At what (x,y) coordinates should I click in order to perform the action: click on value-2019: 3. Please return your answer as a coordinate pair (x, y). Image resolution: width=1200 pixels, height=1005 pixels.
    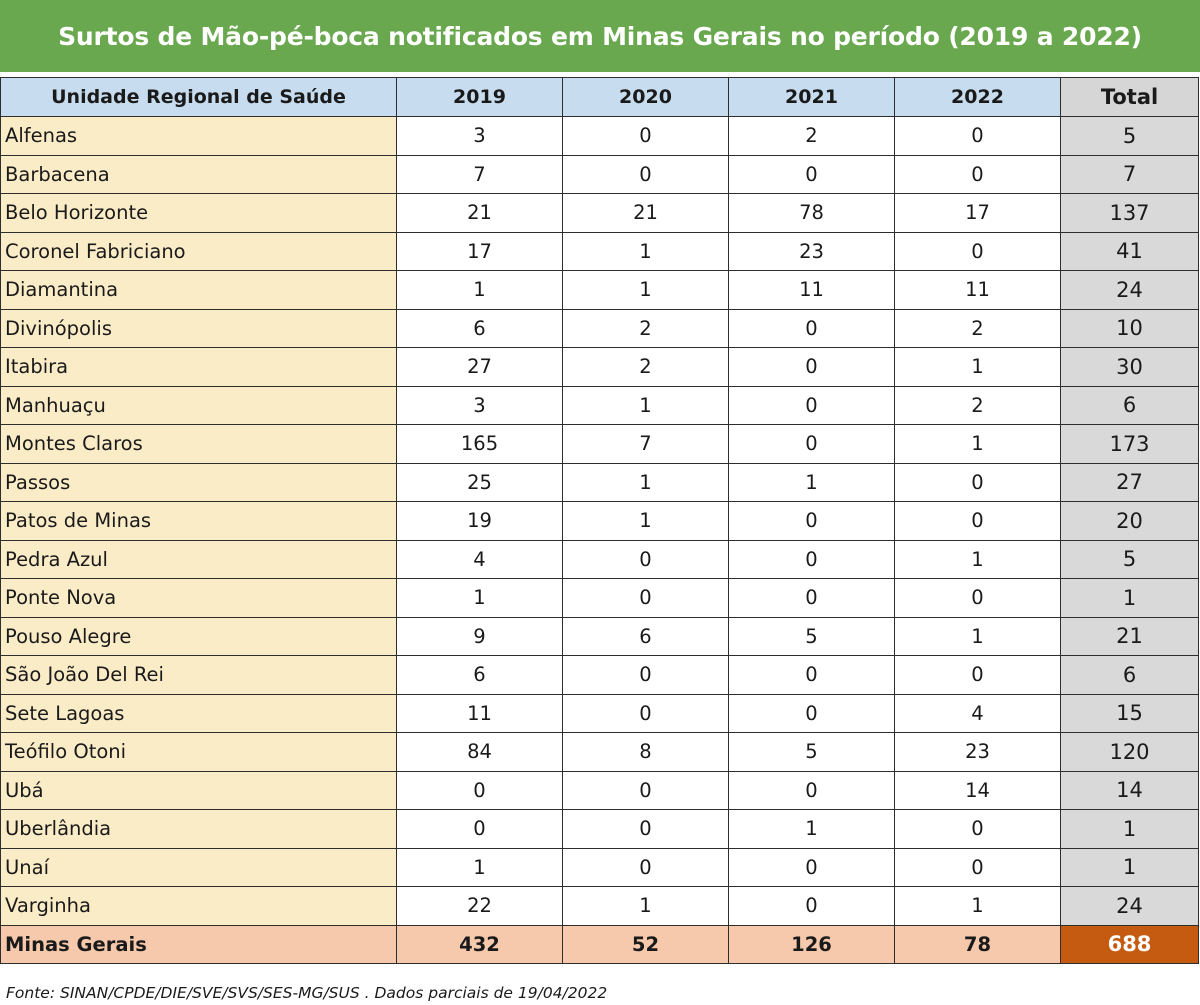
    Looking at the image, I should click on (479, 405).